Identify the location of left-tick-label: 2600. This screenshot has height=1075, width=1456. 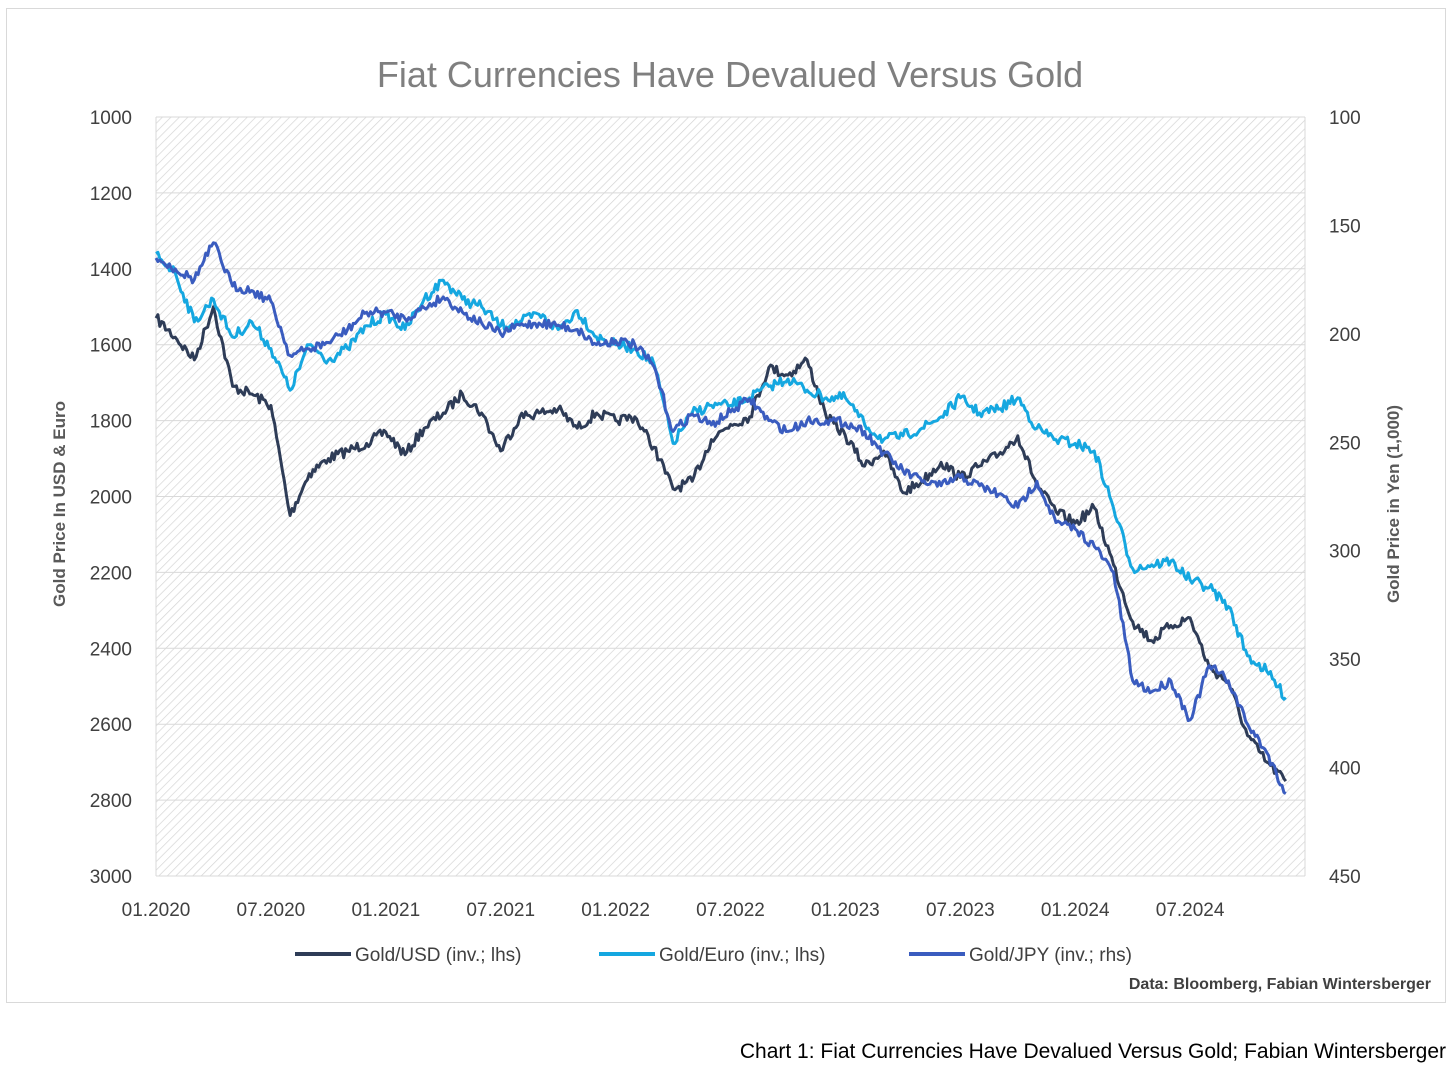
(111, 725).